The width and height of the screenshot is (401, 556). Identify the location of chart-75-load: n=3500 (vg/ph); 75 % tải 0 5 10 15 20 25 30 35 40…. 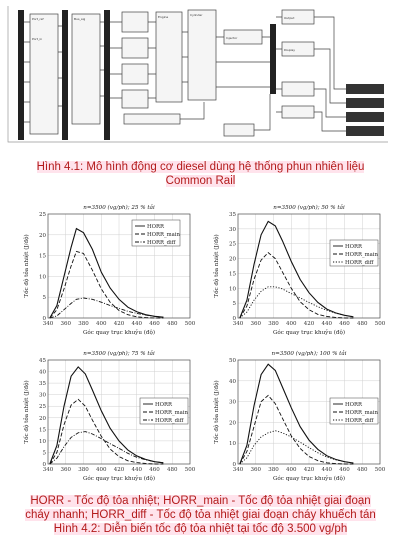
(110, 416).